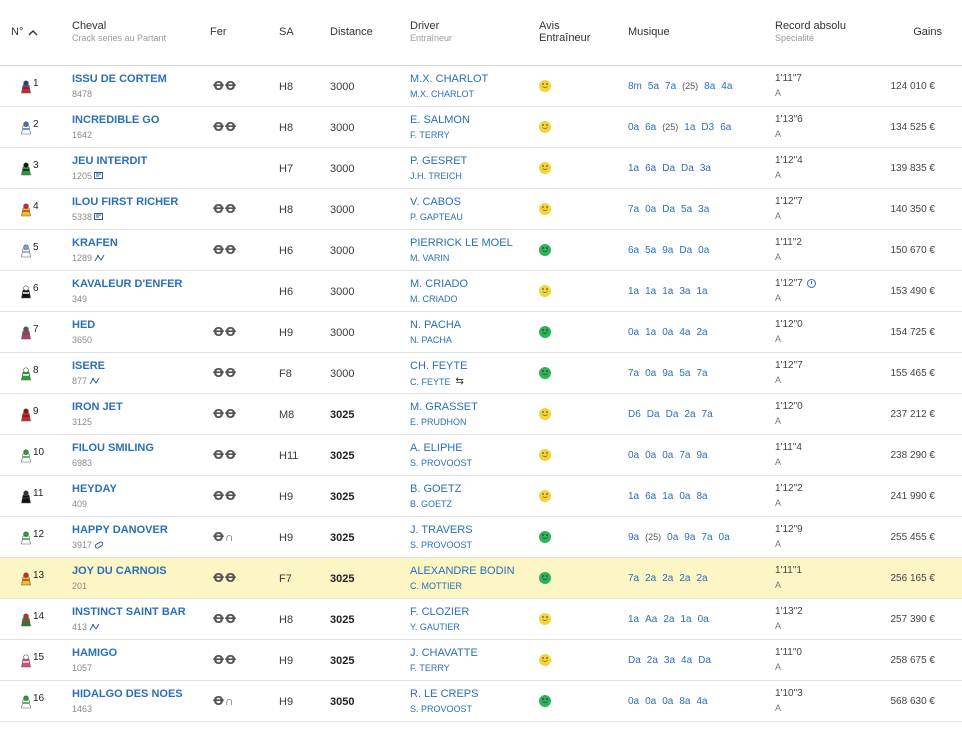  Describe the element at coordinates (436, 586) in the screenshot. I see `trainer-name-link: C. MOTTIER` at that location.